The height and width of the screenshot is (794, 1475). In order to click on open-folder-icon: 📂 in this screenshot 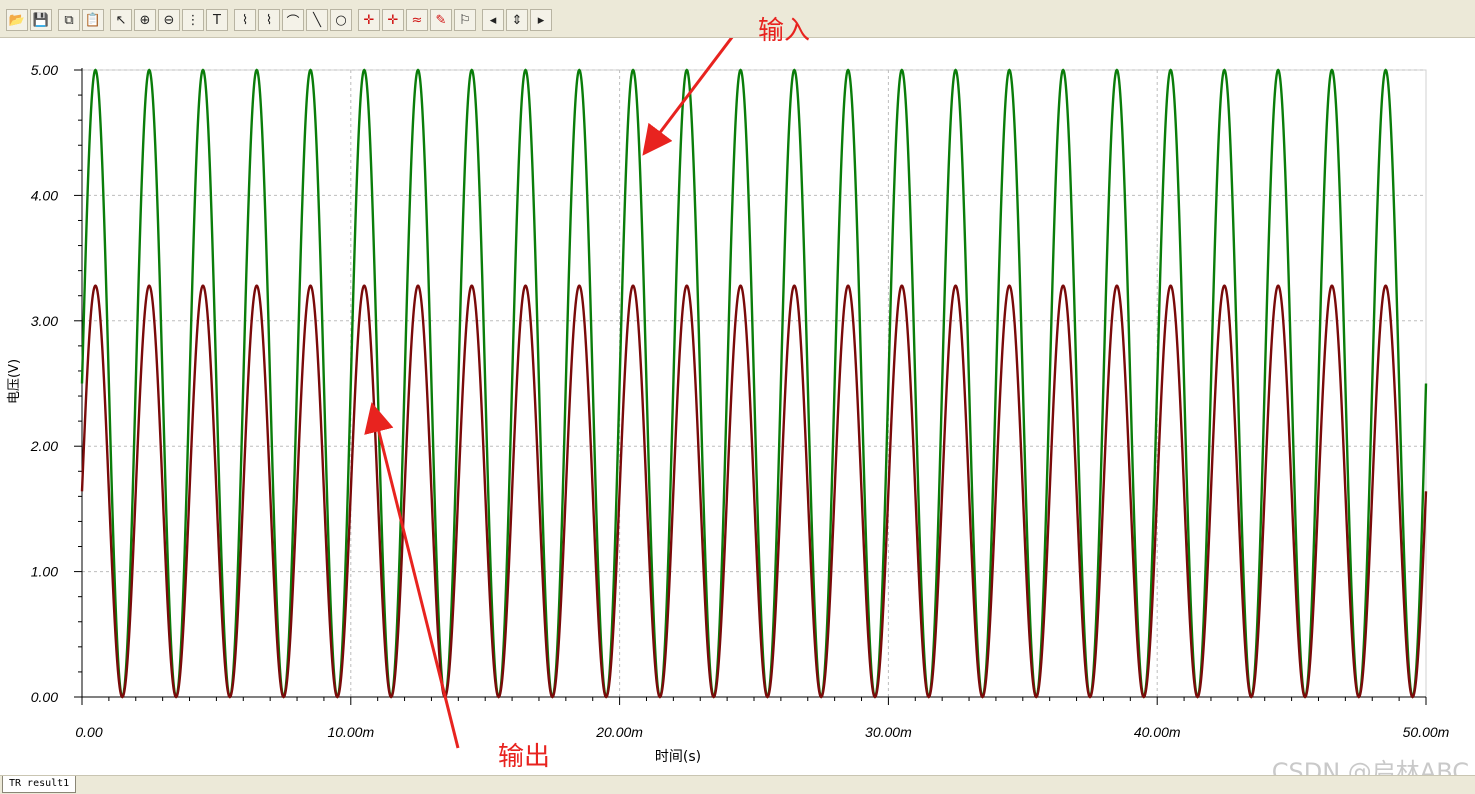, I will do `click(17, 20)`.